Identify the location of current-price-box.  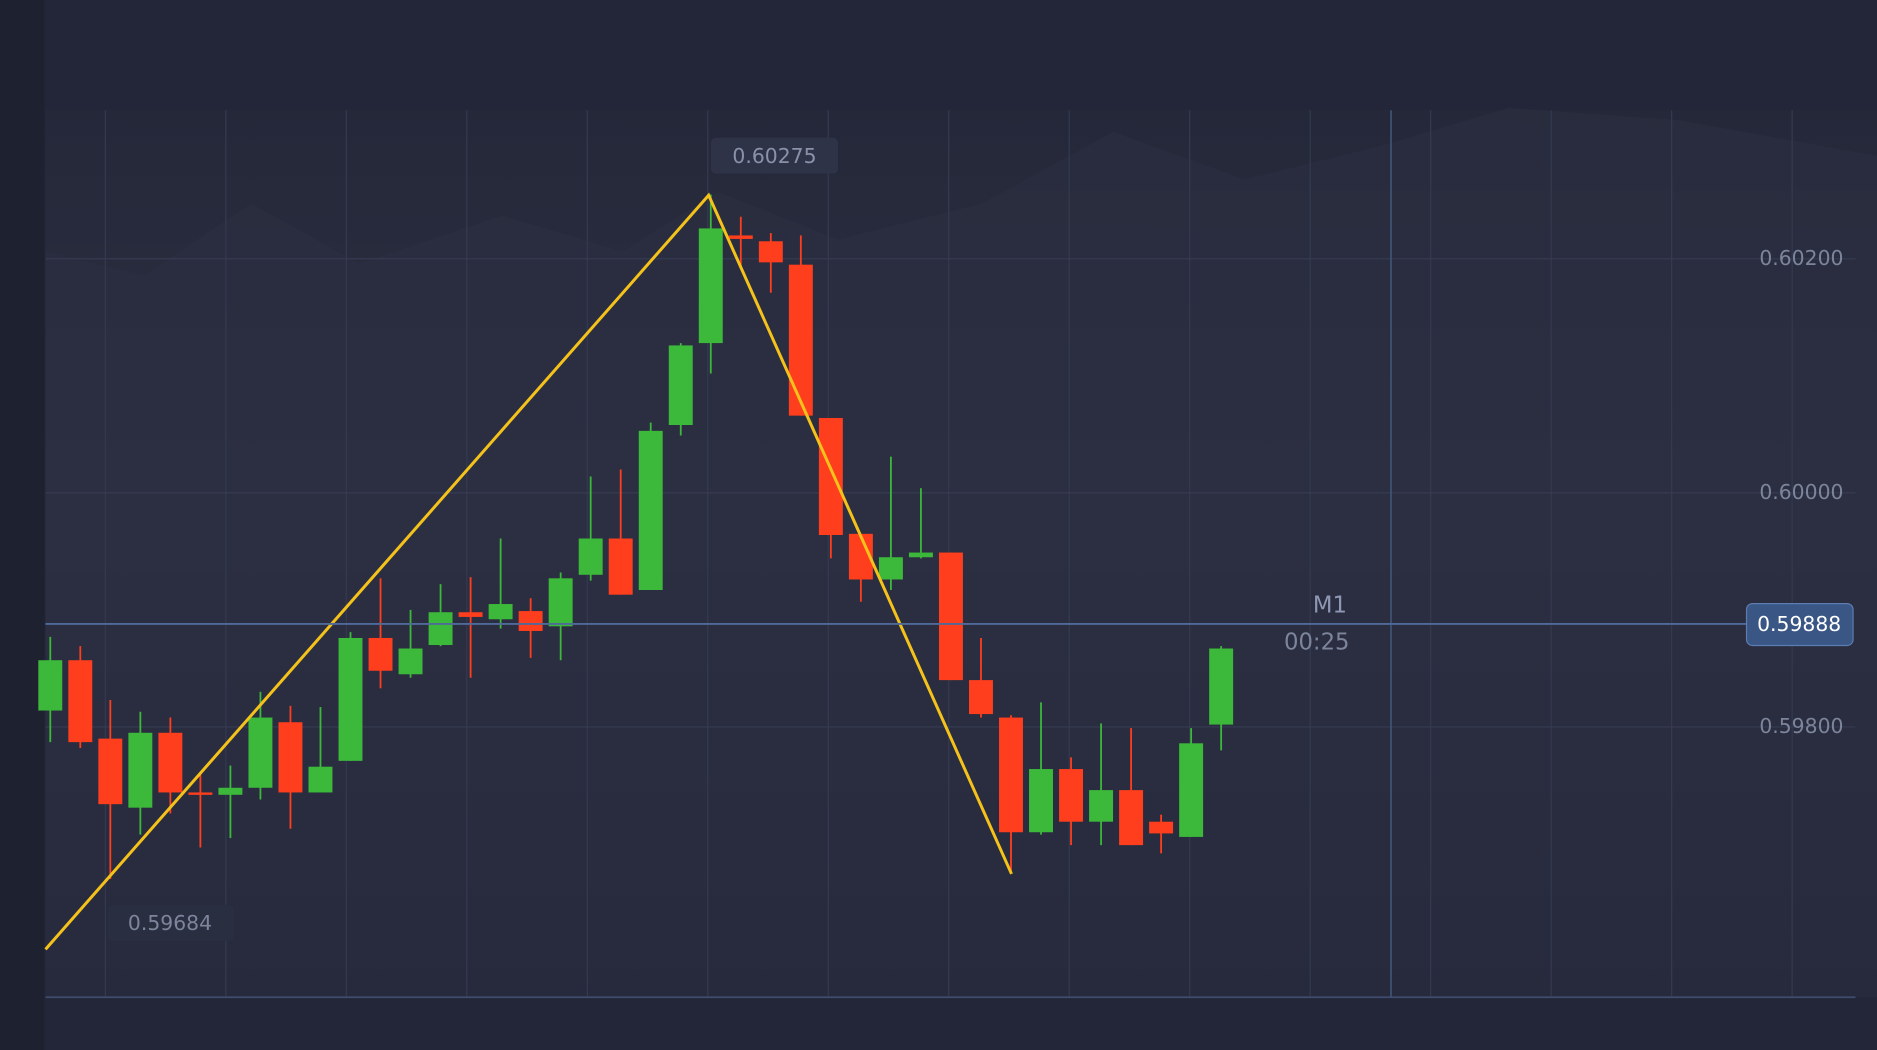
(1799, 624).